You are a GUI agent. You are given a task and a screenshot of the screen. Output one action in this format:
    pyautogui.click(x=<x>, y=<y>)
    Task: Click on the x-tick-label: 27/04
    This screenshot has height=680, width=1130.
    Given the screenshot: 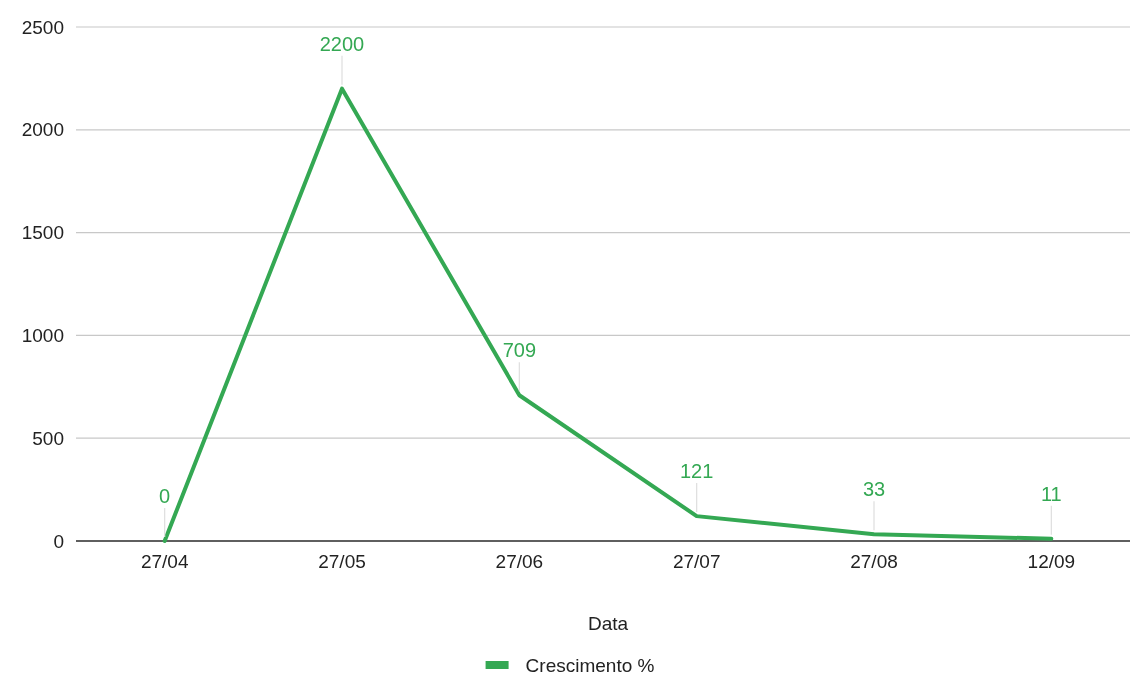 What is the action you would take?
    pyautogui.click(x=164, y=562)
    